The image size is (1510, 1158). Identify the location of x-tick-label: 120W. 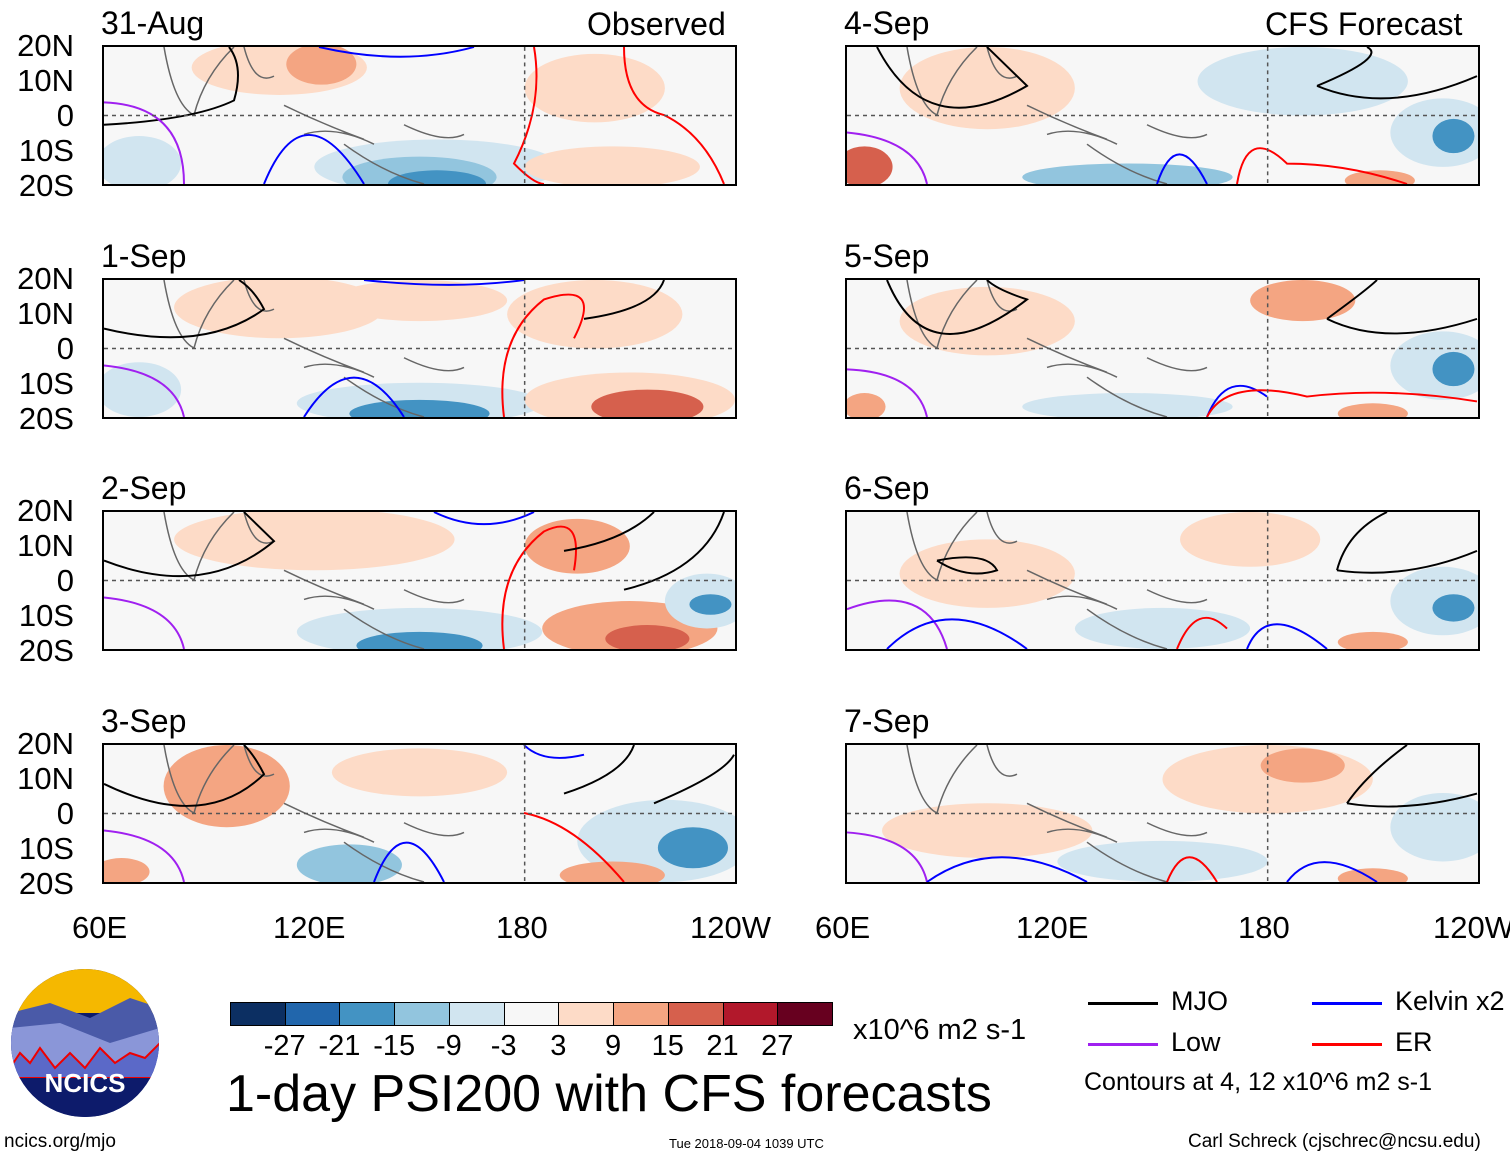
(1471, 927).